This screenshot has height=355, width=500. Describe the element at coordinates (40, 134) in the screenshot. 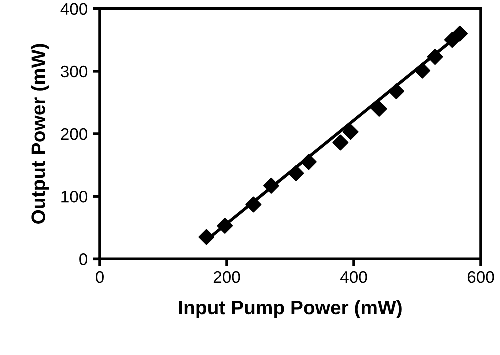

I see `y-axis-title: Output Power (mW)` at that location.